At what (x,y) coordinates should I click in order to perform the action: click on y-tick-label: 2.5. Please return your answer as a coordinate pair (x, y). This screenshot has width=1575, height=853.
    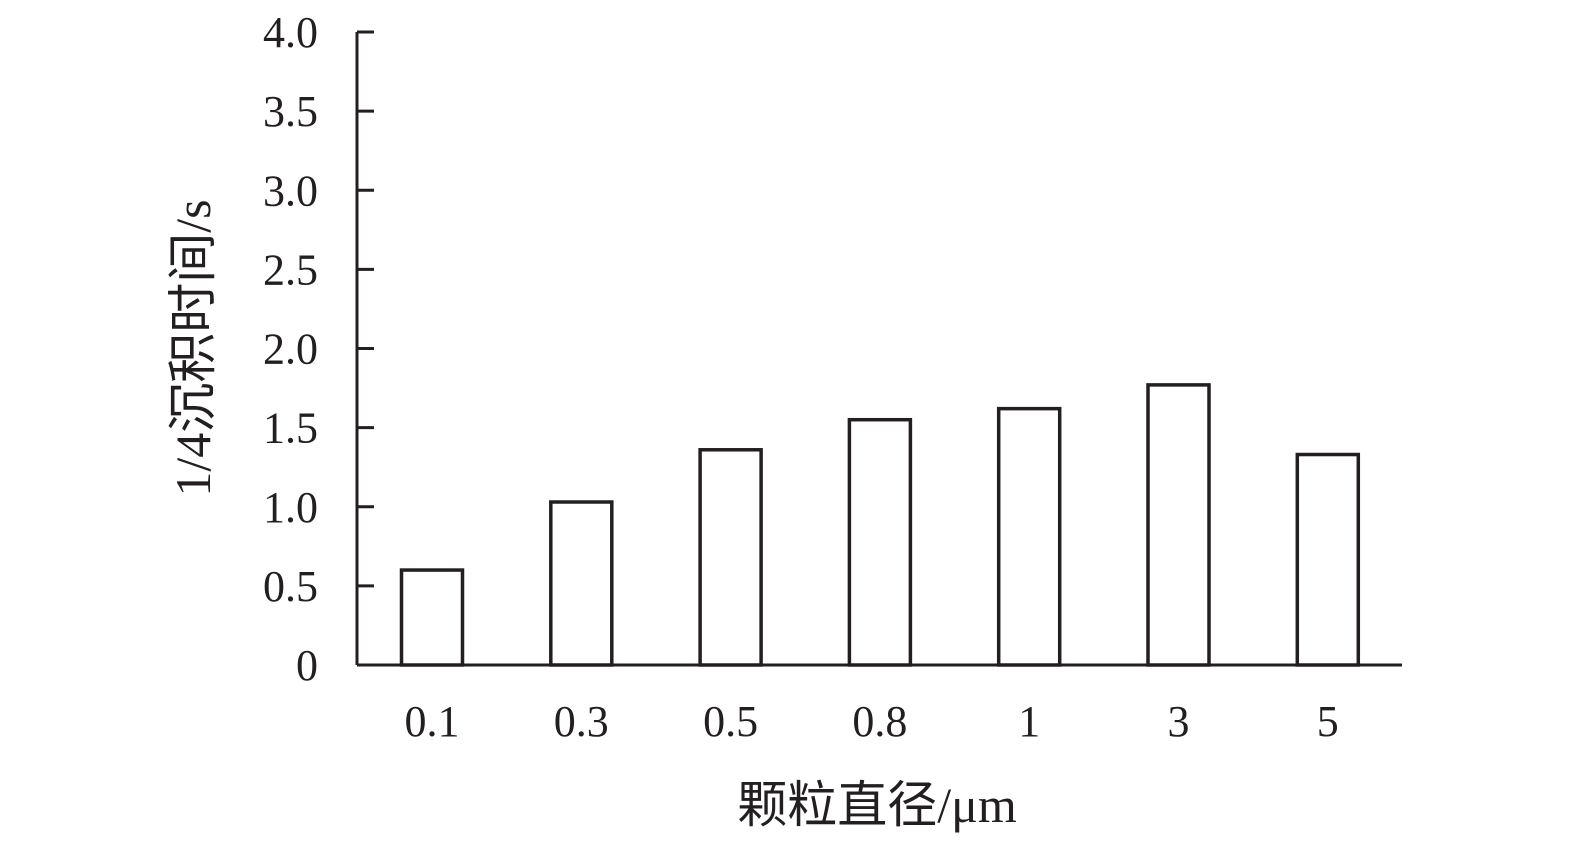
    Looking at the image, I should click on (290, 269).